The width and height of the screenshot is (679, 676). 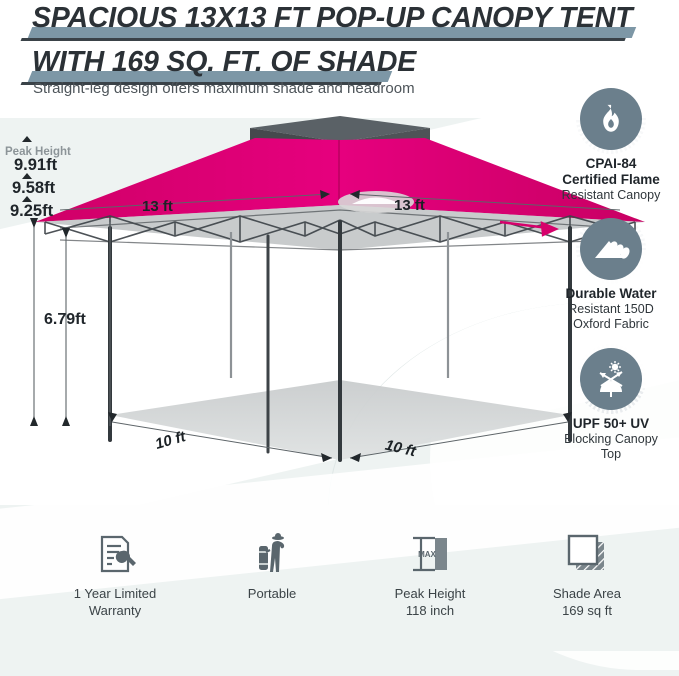 I want to click on feature-title-1a: CPAI-84, so click(x=611, y=163).